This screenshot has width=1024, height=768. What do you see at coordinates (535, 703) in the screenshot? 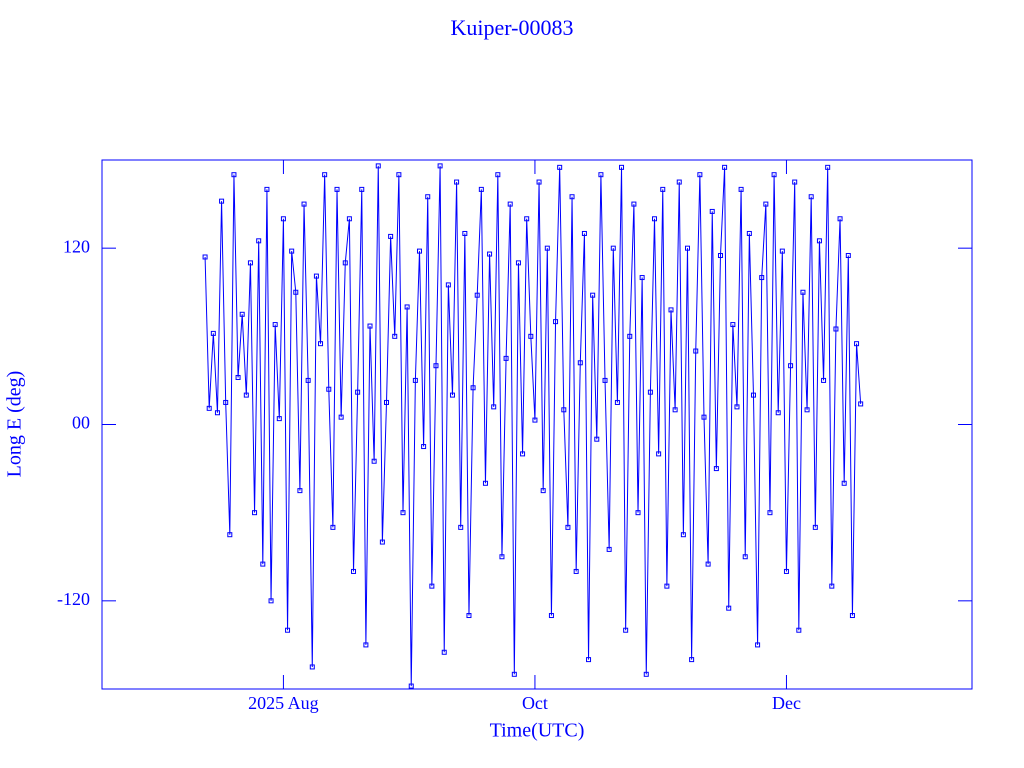
I see `x-tick-label: Oct` at bounding box center [535, 703].